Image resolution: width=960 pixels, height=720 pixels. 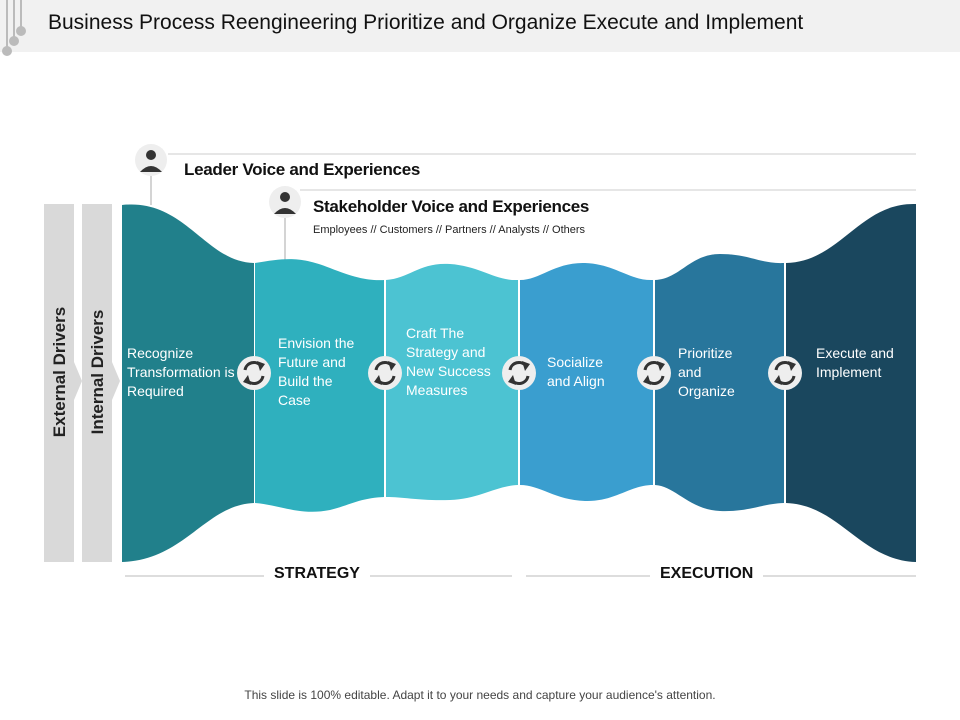 I want to click on internal-drivers-label: Internal Drivers, so click(x=97, y=372).